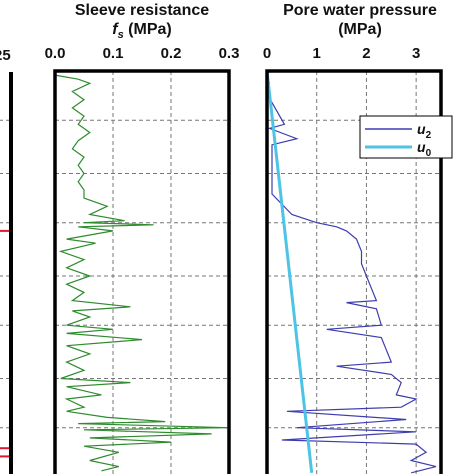 Image resolution: width=474 pixels, height=474 pixels. What do you see at coordinates (4, 343) in the screenshot?
I see `left-panel-markers` at bounding box center [4, 343].